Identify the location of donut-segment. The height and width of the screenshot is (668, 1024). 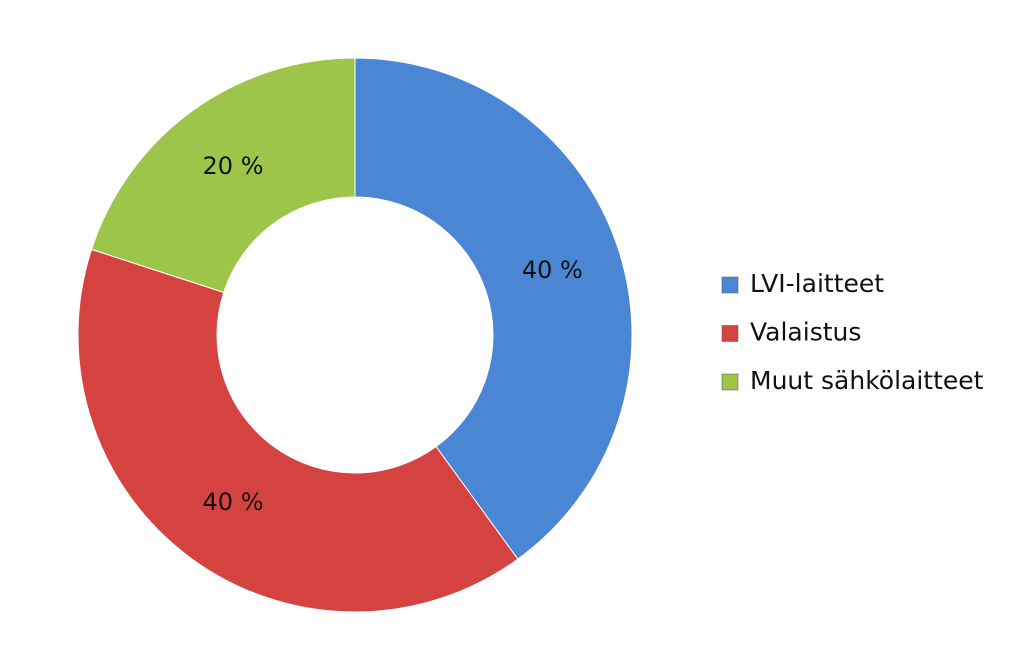
(223, 175).